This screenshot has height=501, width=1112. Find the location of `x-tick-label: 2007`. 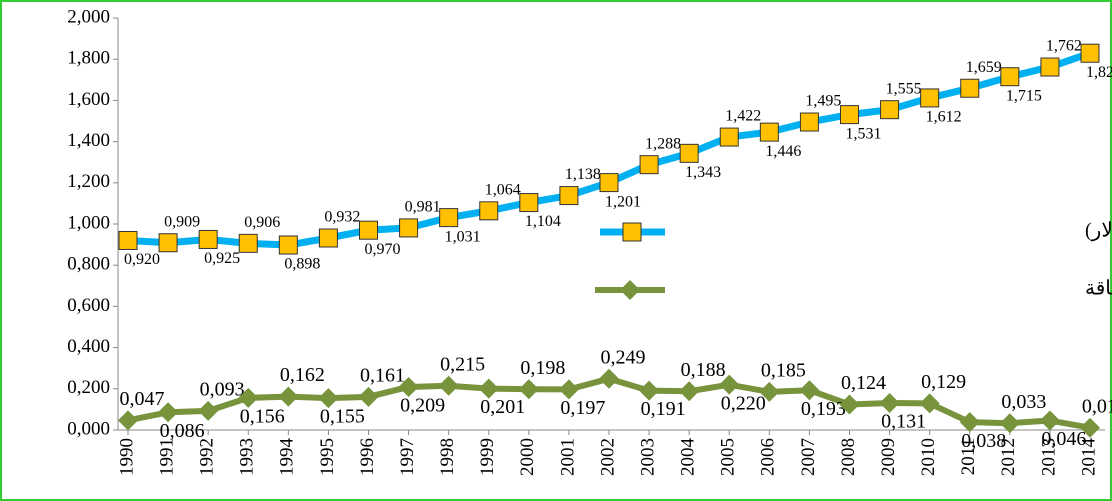

x-tick-label: 2007 is located at coordinates (808, 457).